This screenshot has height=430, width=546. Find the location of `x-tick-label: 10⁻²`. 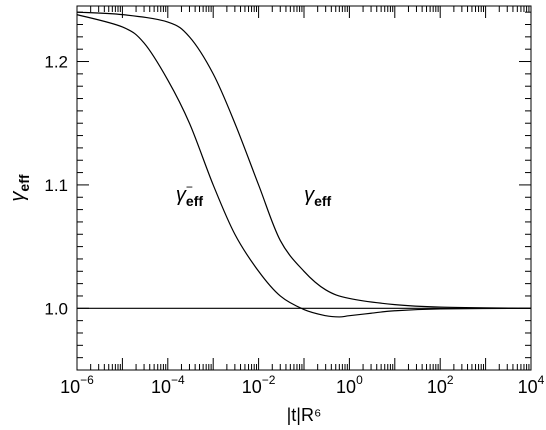

x-tick-label: 10⁻² is located at coordinates (259, 385).